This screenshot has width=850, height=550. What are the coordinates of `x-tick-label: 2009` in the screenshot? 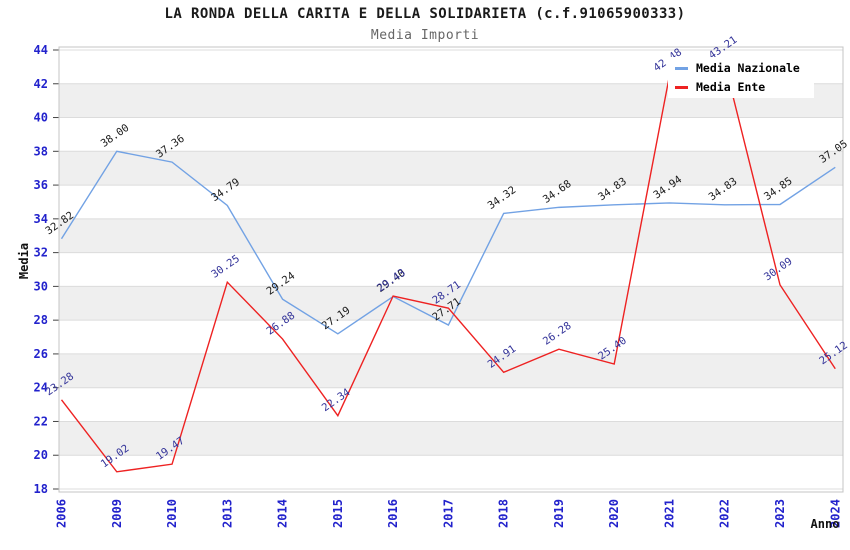 It's located at (117, 513).